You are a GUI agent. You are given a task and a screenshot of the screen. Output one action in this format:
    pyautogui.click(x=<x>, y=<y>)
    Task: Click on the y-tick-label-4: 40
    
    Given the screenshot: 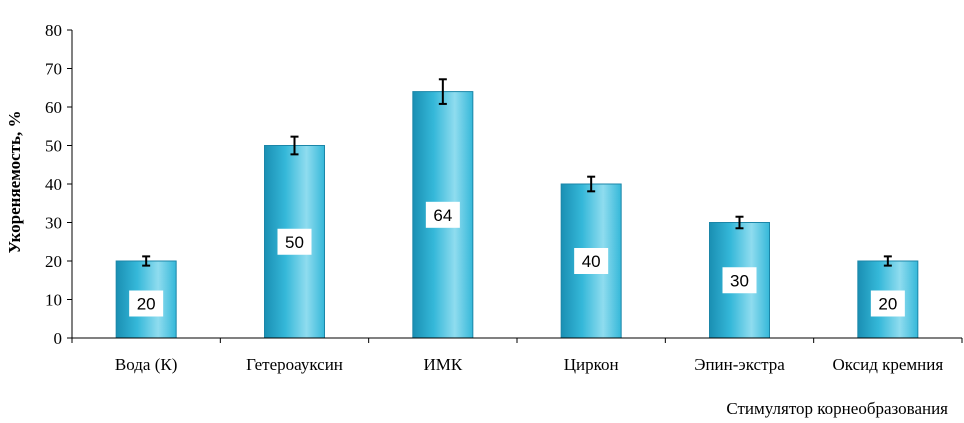 What is the action you would take?
    pyautogui.click(x=53, y=184)
    